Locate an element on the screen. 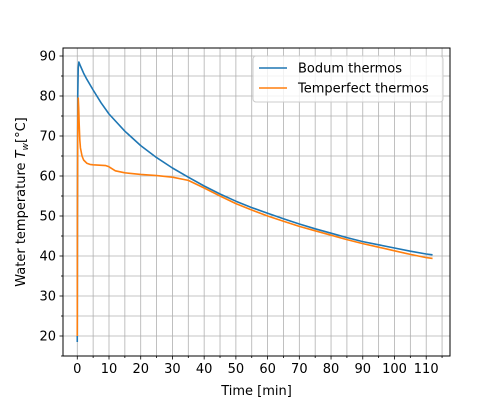 The width and height of the screenshot is (500, 400). y-tick-label: 70 is located at coordinates (47, 137).